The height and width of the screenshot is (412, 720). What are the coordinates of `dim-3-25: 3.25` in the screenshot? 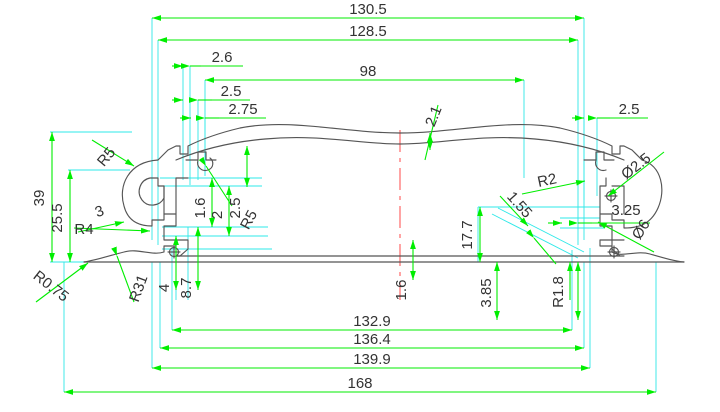 It's located at (625, 210).